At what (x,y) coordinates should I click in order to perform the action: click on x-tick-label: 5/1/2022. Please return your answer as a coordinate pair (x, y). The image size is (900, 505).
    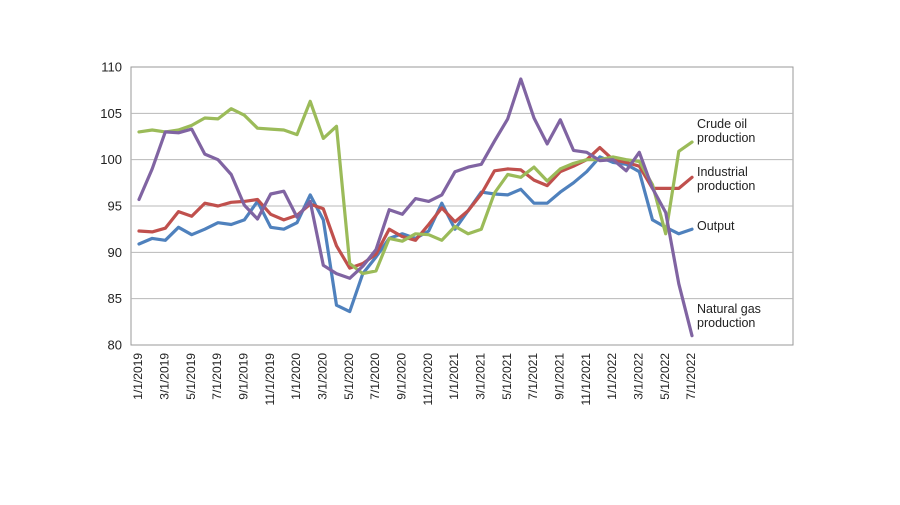
    Looking at the image, I should click on (665, 376).